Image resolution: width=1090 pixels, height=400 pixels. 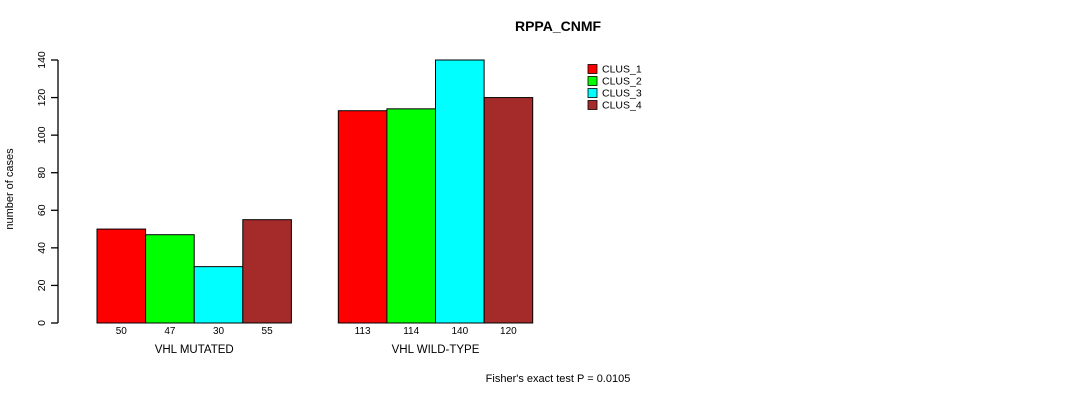 I want to click on y-tick-label: 140, so click(x=42, y=60).